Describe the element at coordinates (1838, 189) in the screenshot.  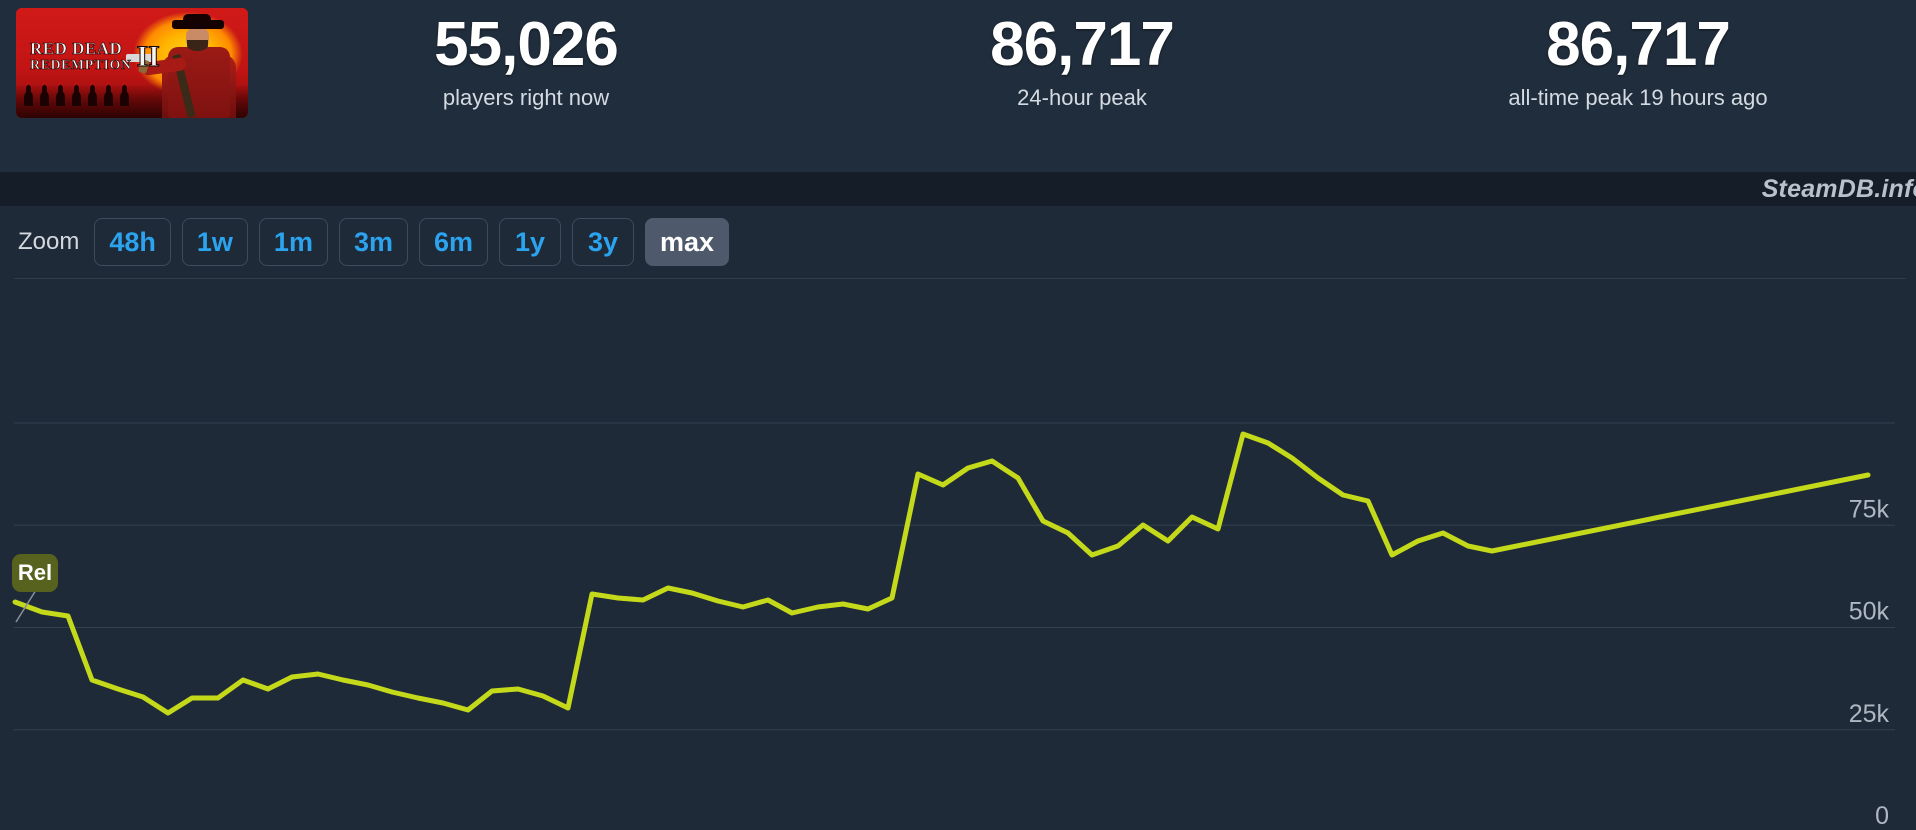
I see `steamdb-watermark: SteamDB.info` at that location.